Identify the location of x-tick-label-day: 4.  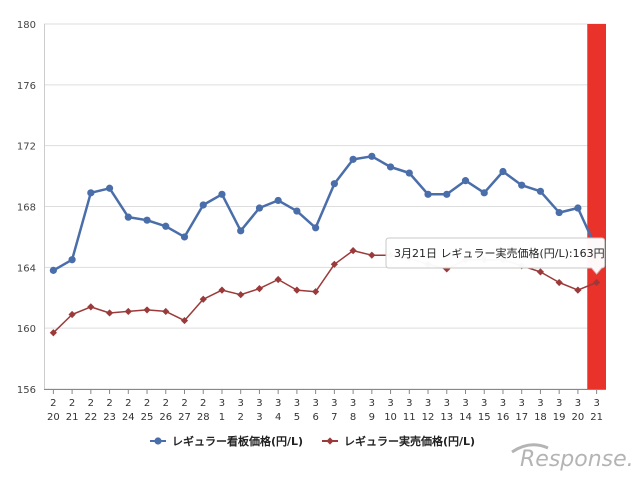
(278, 417).